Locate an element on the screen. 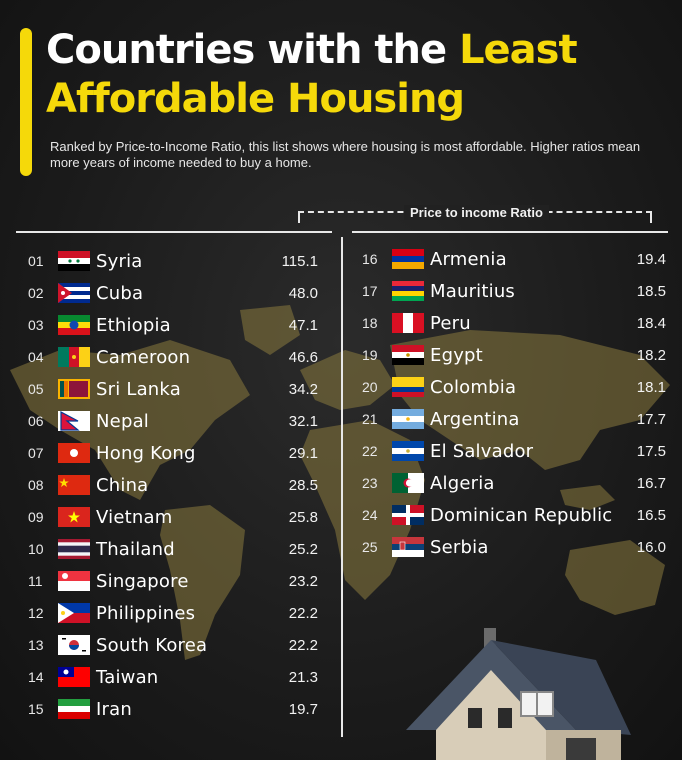 Image resolution: width=682 pixels, height=760 pixels. ratio-value: 25.2 is located at coordinates (303, 549).